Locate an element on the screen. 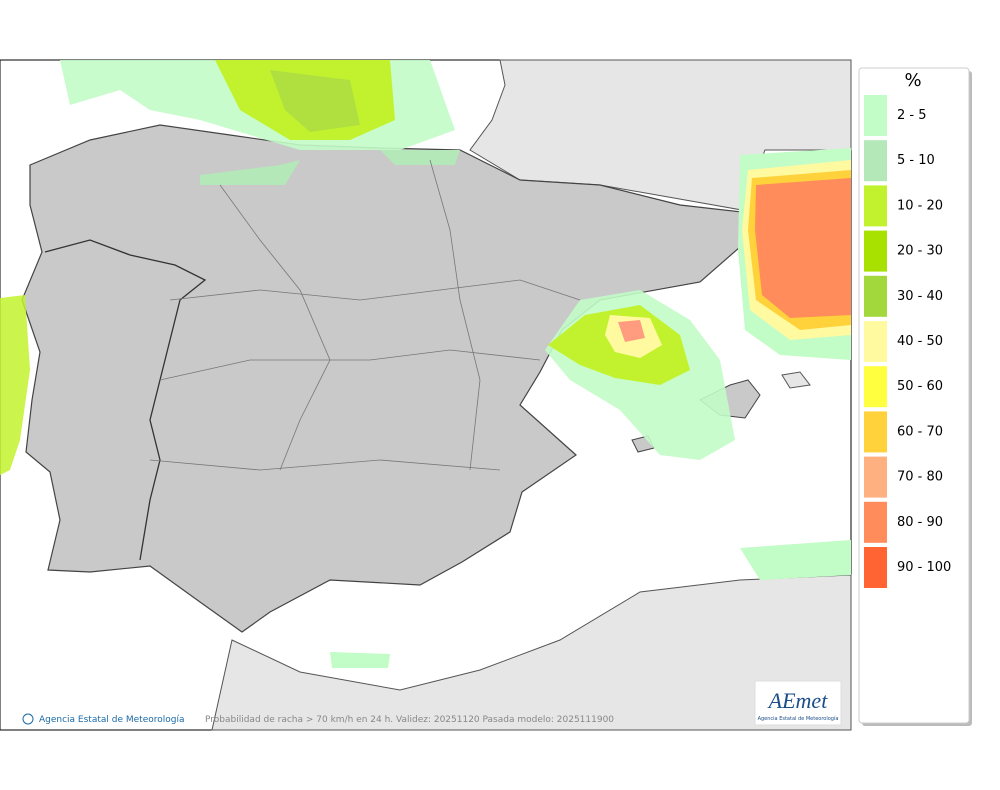  legend-label: 50 - 60 is located at coordinates (920, 386).